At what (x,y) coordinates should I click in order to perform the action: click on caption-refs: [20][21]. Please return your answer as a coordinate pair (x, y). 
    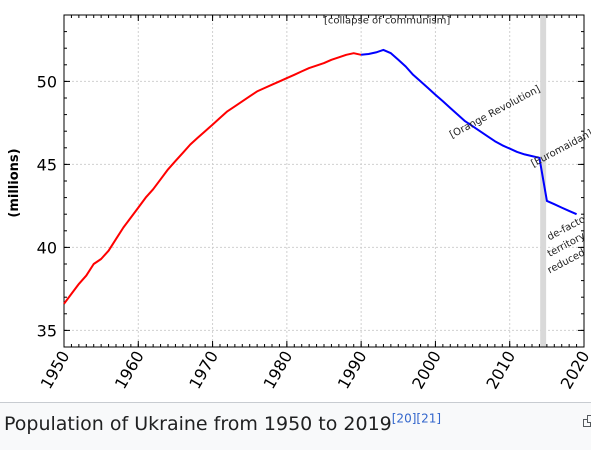
    Looking at the image, I should click on (416, 419).